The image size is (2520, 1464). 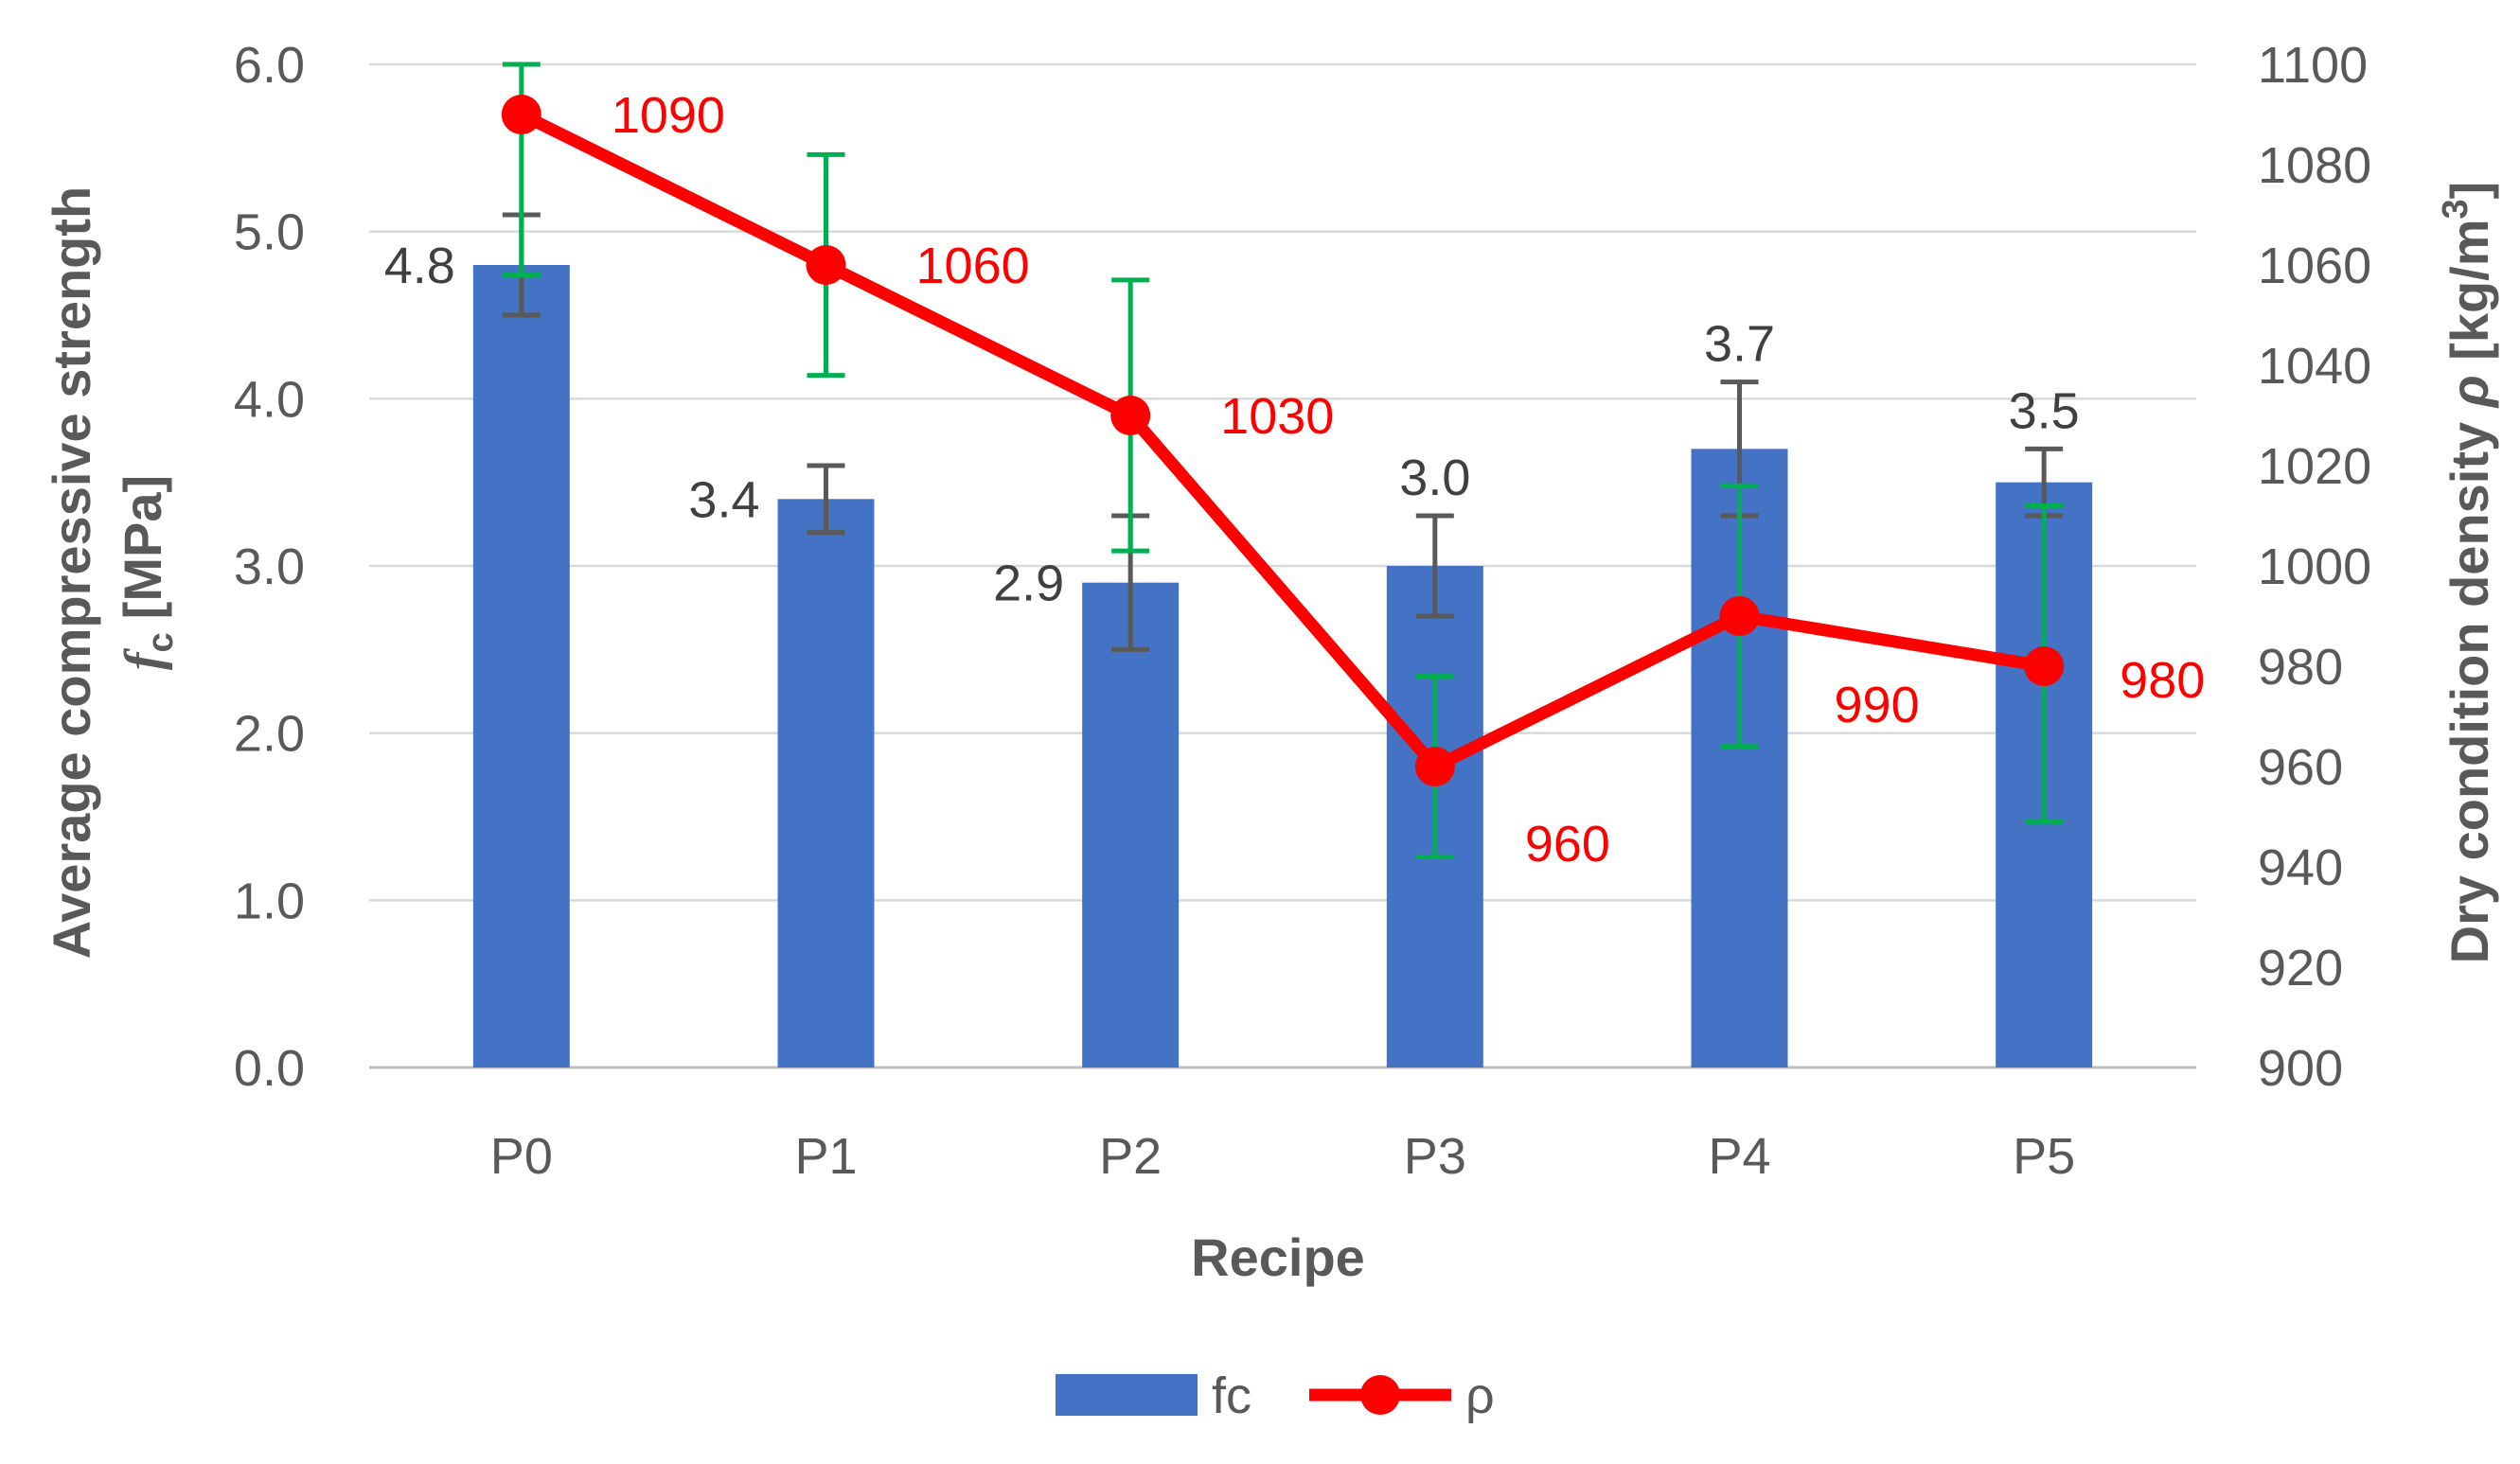 I want to click on data-label-fc: 3.0, so click(x=1434, y=478).